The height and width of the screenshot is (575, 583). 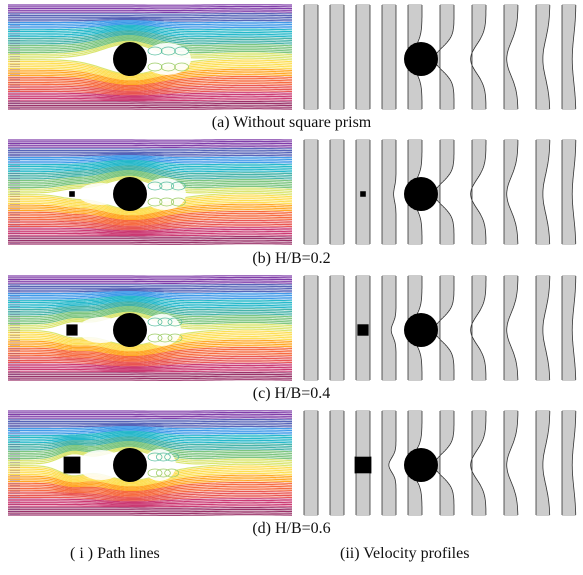 What do you see at coordinates (101, 465) in the screenshot?
I see `gap-region` at bounding box center [101, 465].